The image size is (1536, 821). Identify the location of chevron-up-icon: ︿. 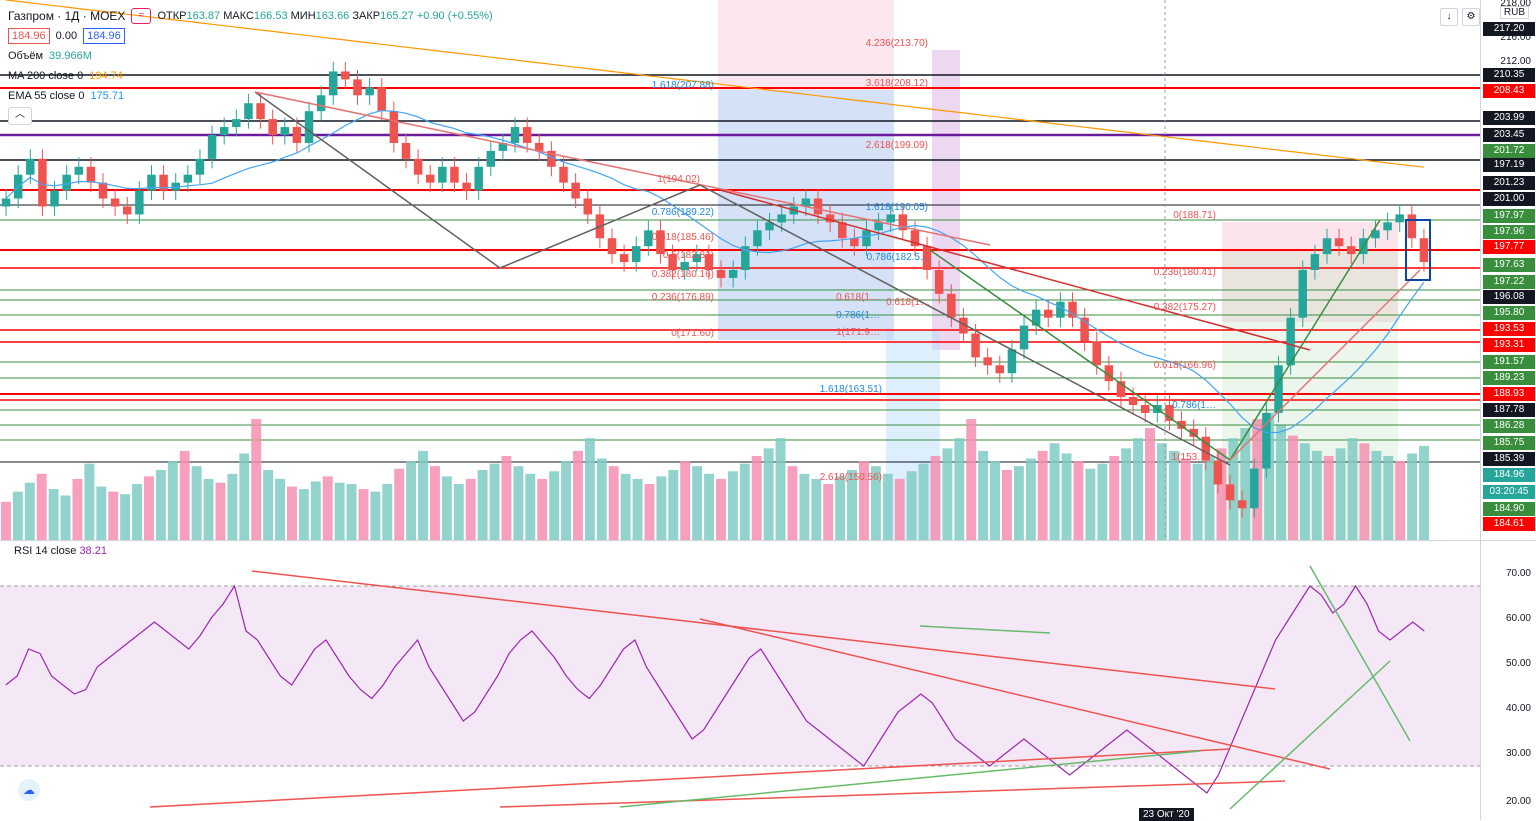
(20, 116).